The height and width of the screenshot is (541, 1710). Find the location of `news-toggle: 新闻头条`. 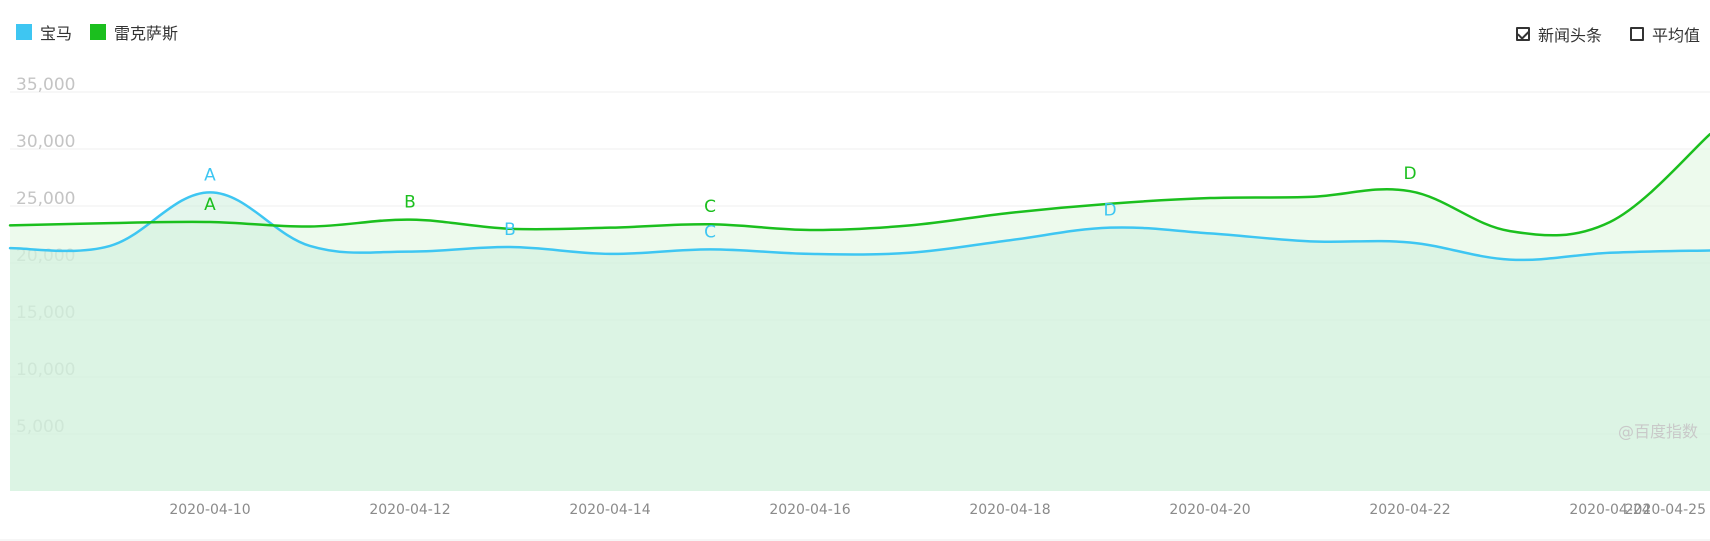

news-toggle: 新闻头条 is located at coordinates (1558, 34).